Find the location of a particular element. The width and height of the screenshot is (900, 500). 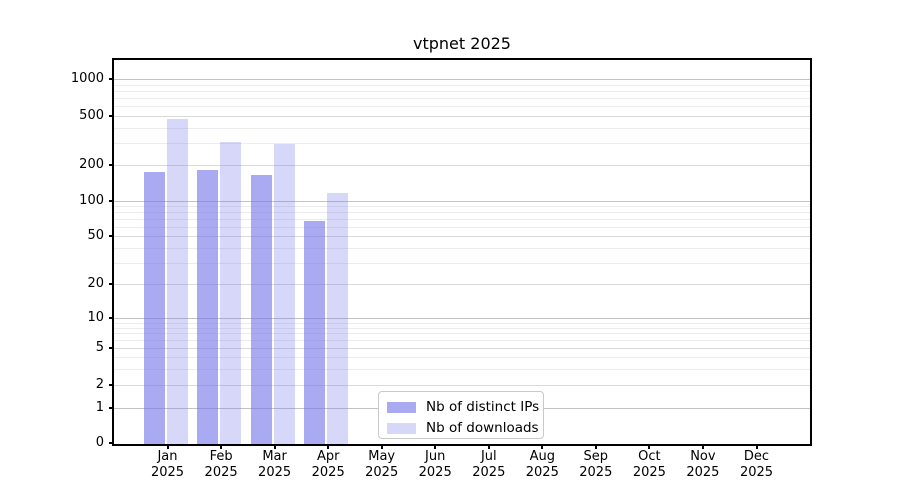

x-tick-label: Mar 2025 is located at coordinates (275, 464).